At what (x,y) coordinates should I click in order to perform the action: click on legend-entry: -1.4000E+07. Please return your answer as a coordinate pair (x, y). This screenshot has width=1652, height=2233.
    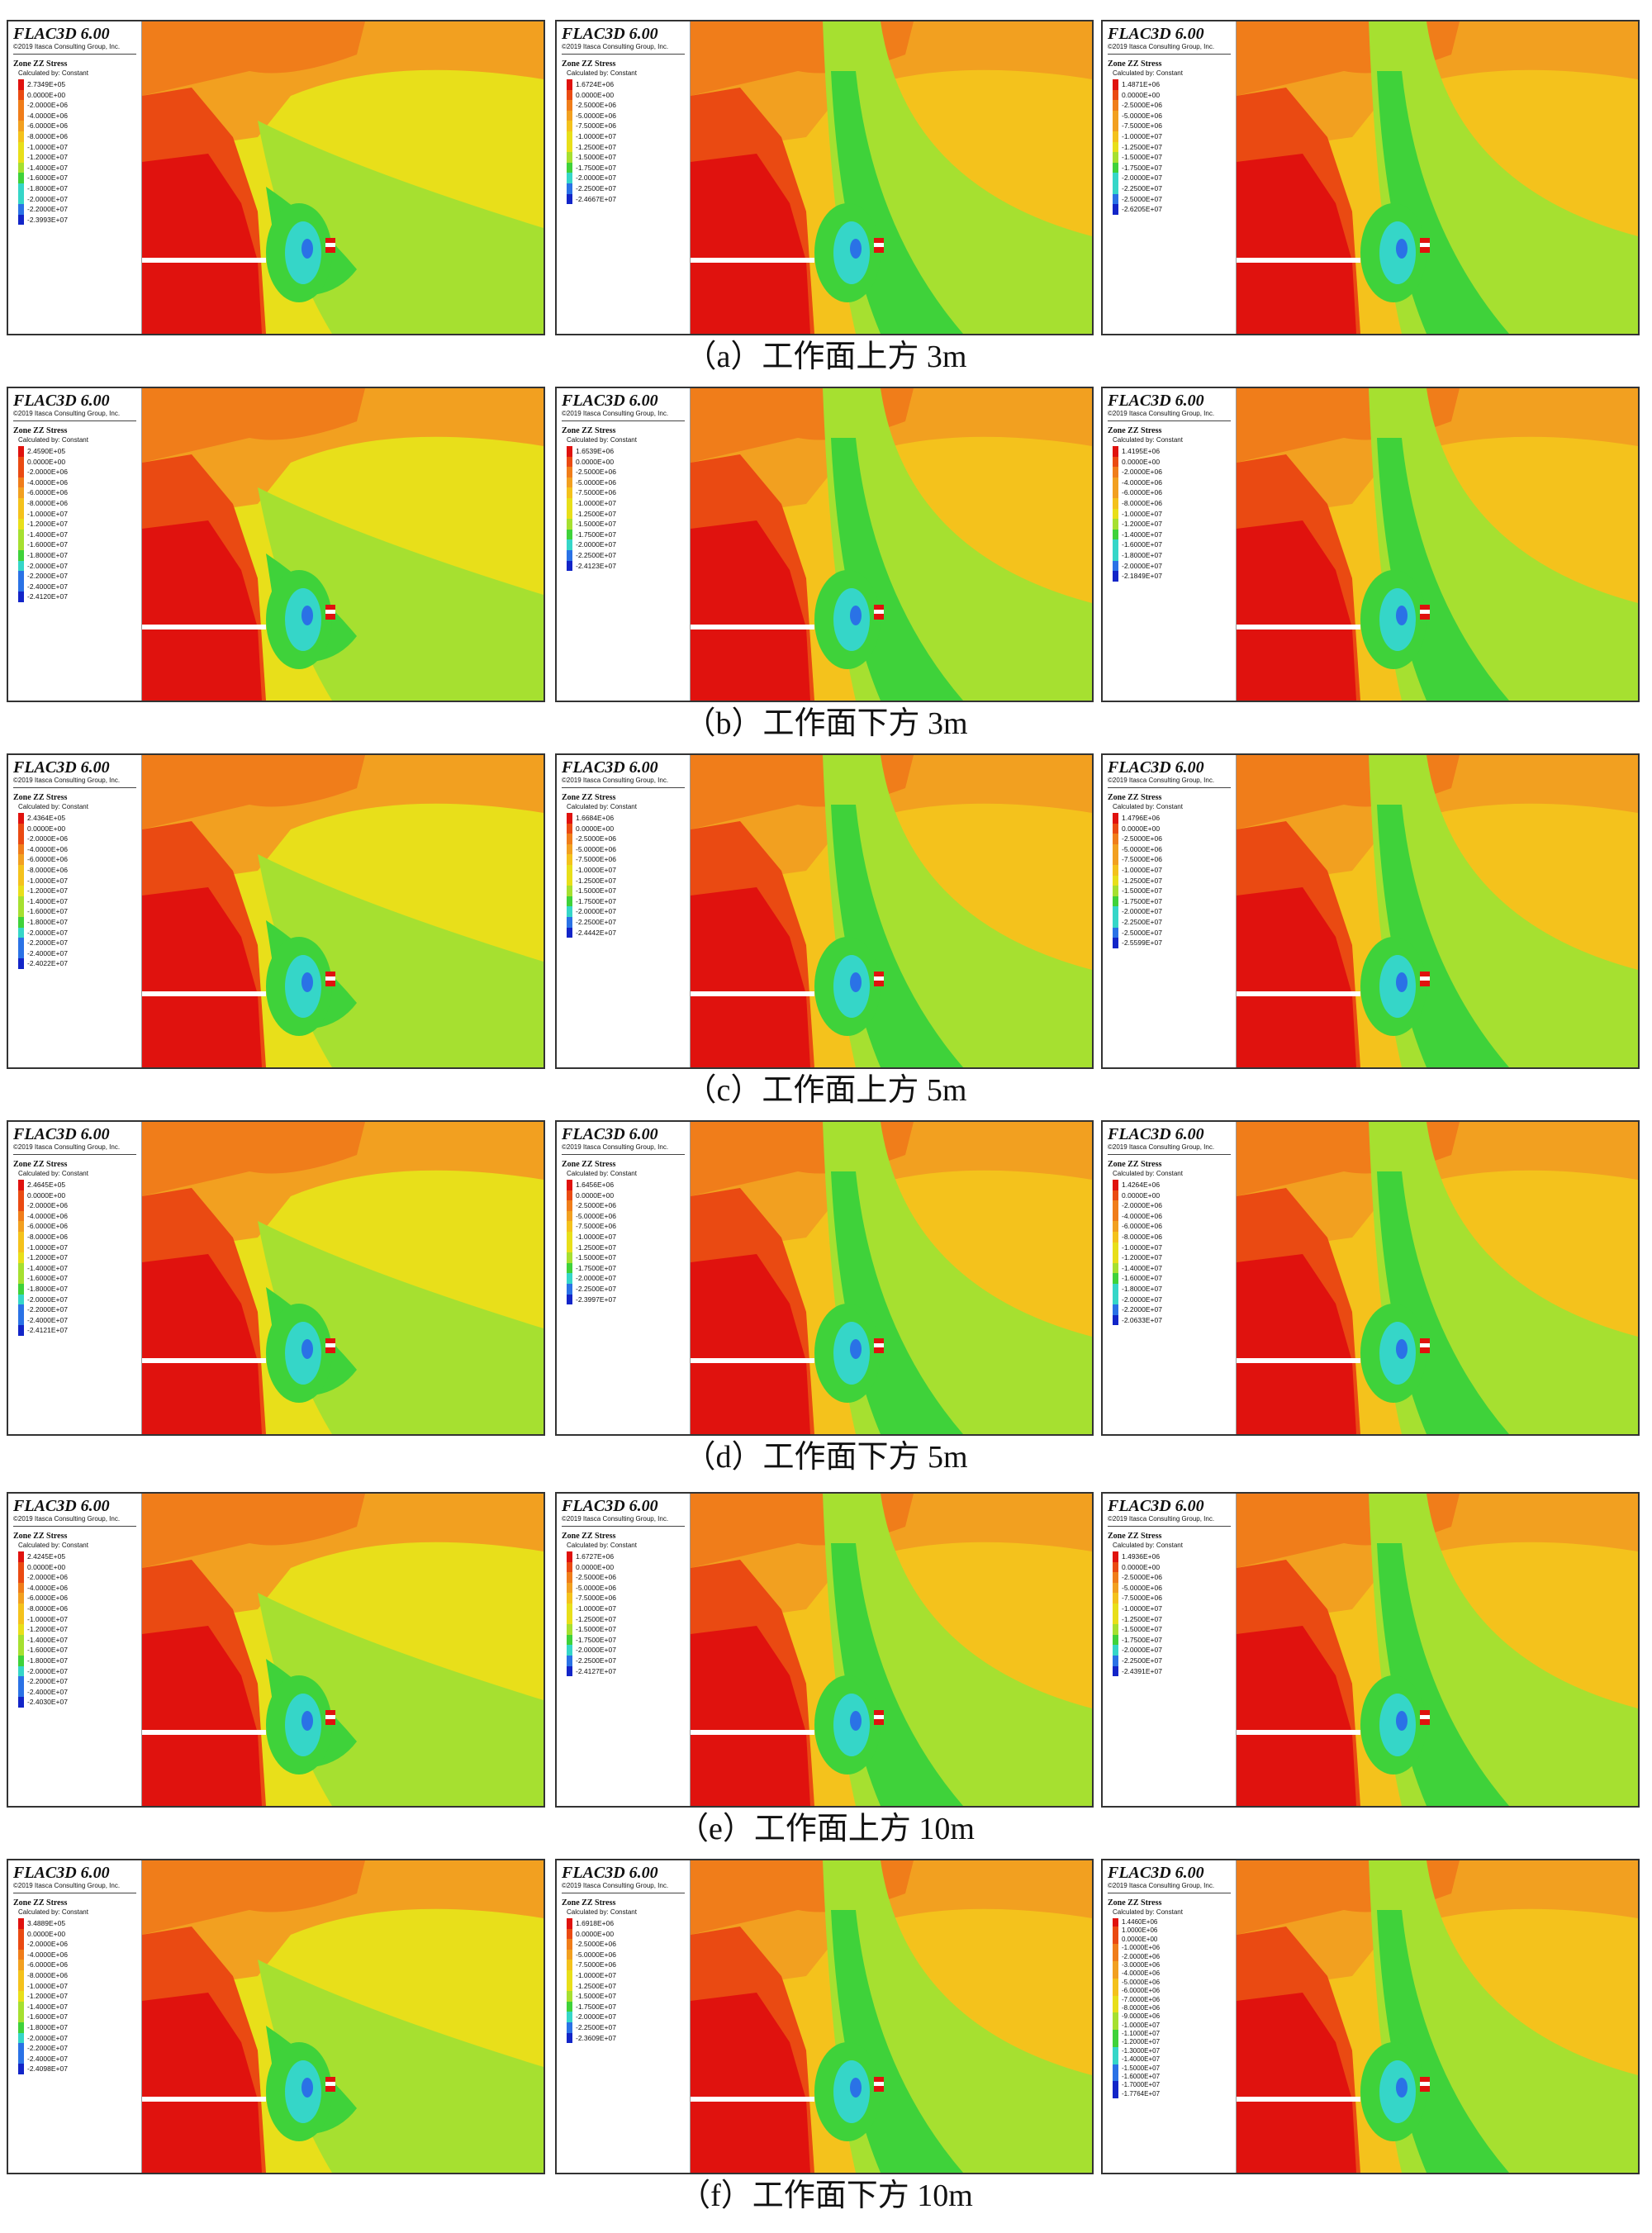
    Looking at the image, I should click on (77, 2006).